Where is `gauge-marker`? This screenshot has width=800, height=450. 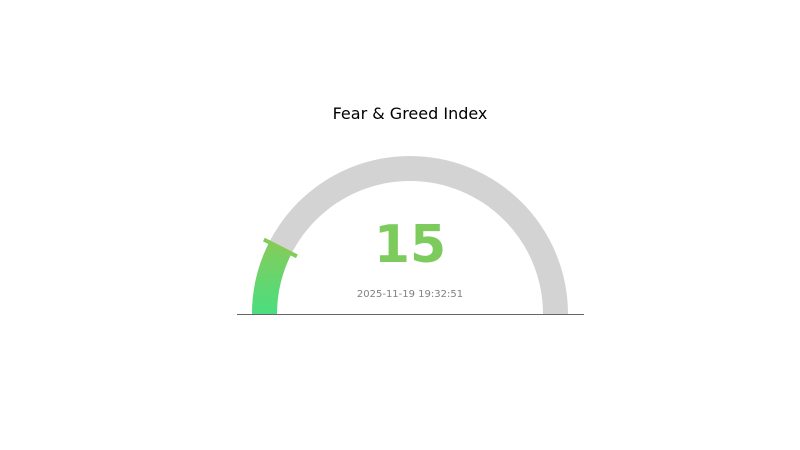 gauge-marker is located at coordinates (280, 248).